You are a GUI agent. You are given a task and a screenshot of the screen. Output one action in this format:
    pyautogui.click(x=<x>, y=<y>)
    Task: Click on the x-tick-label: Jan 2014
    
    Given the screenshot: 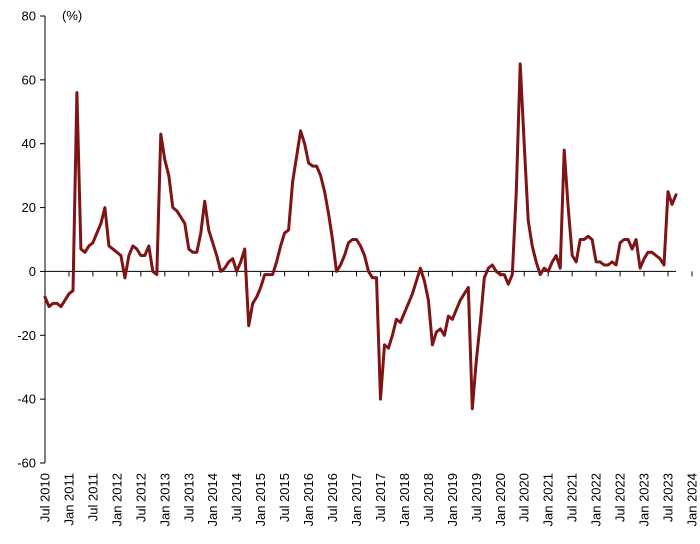 What is the action you would take?
    pyautogui.click(x=212, y=500)
    